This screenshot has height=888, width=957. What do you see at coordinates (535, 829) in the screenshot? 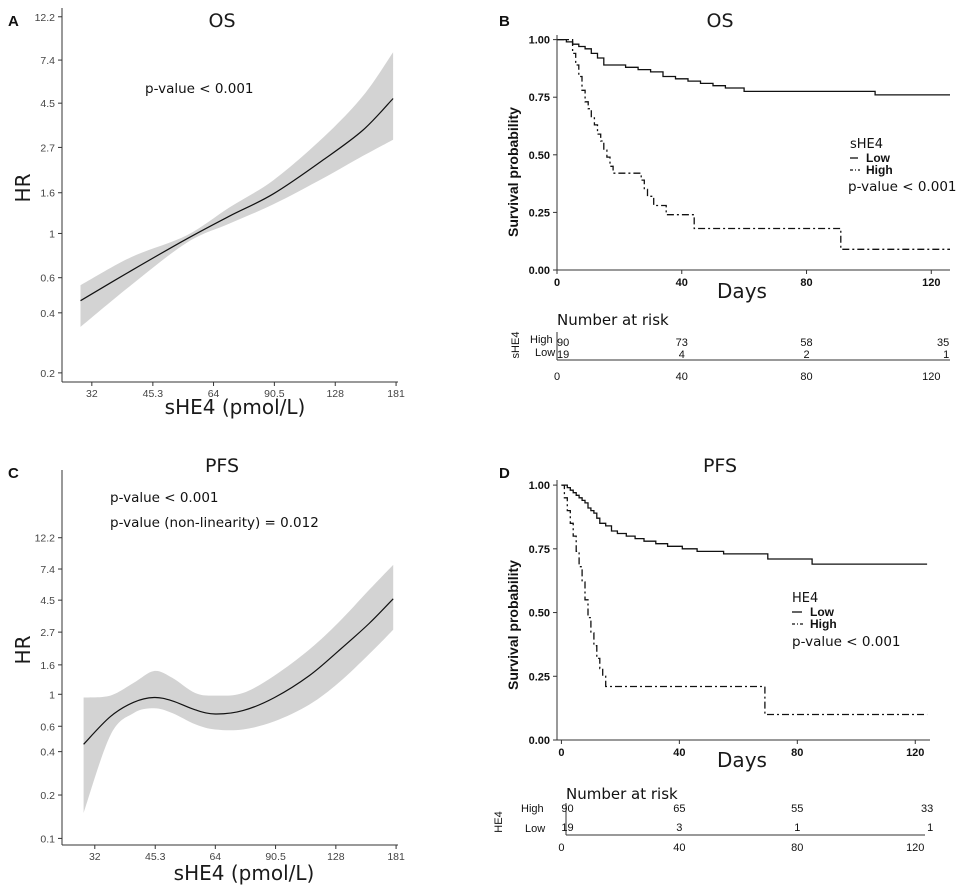
I see `panel-d-risk-row-low-label: Low` at bounding box center [535, 829].